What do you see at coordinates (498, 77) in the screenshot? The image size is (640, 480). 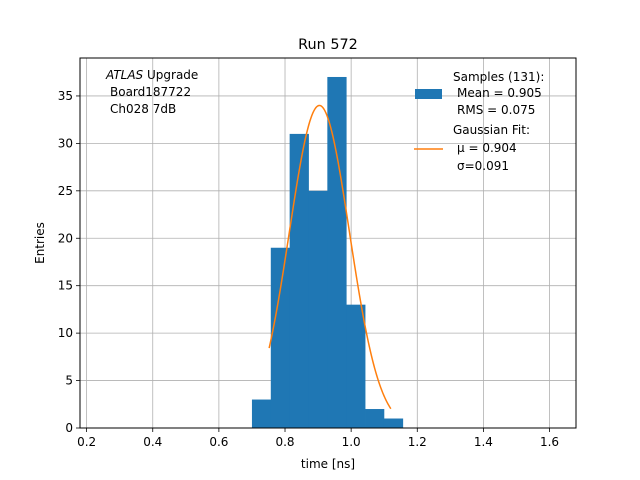 I see `legend-samples-title: Samples (131):` at bounding box center [498, 77].